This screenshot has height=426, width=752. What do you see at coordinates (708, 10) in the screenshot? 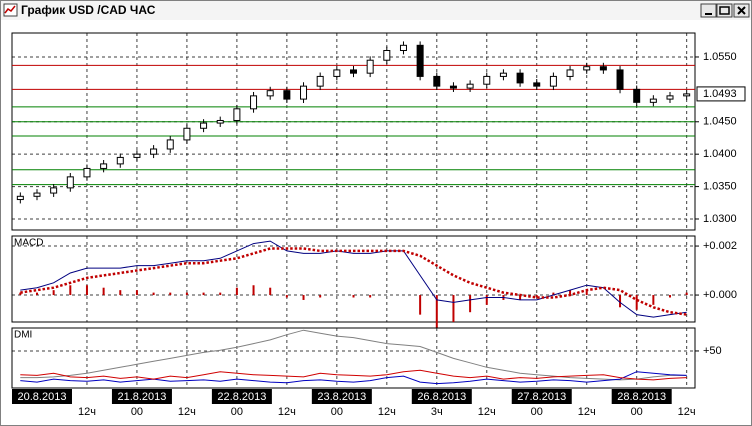
I see `minimize-button` at bounding box center [708, 10].